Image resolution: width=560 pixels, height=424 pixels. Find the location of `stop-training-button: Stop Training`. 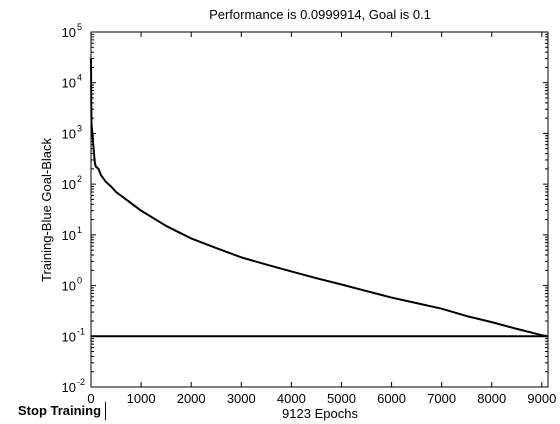

stop-training-button: Stop Training is located at coordinates (62, 411).